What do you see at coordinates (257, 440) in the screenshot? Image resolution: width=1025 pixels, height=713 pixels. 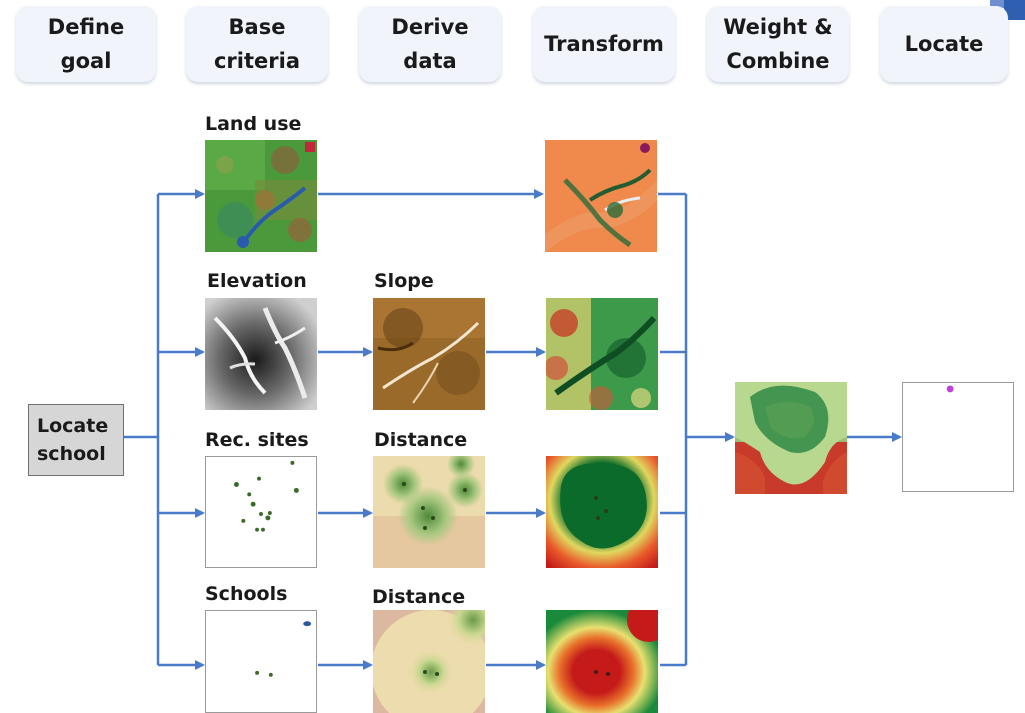 I see `label-rec-sites: Rec. sites` at bounding box center [257, 440].